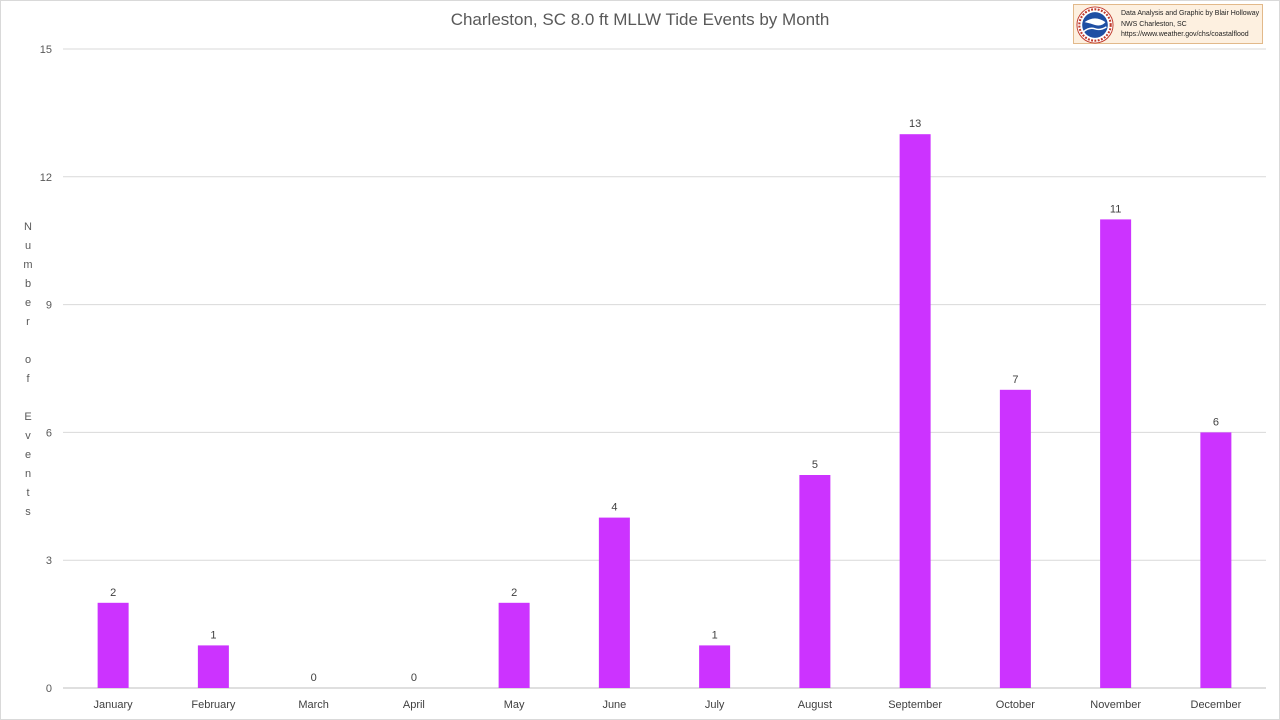  What do you see at coordinates (1015, 380) in the screenshot?
I see `data-label: 7` at bounding box center [1015, 380].